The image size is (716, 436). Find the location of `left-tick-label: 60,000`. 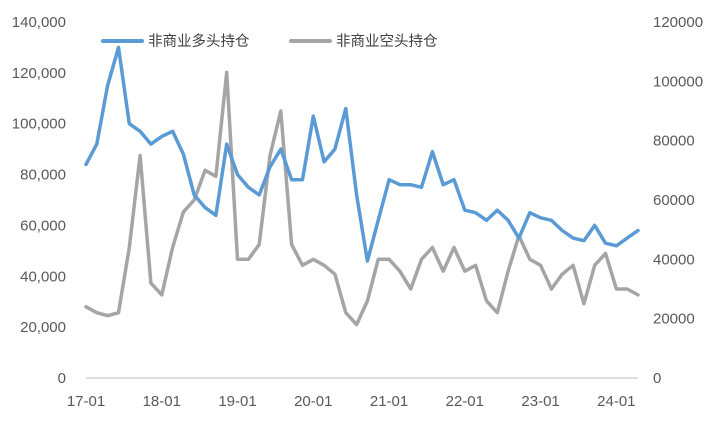

left-tick-label: 60,000 is located at coordinates (43, 225).